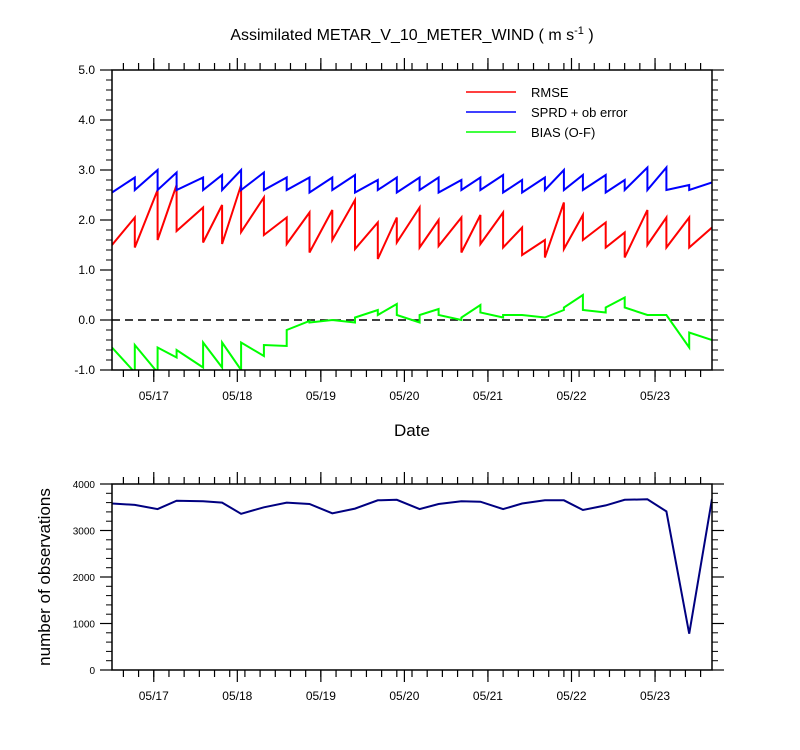 The image size is (800, 750). I want to click on y-tick-label: 4.0, so click(86, 120).